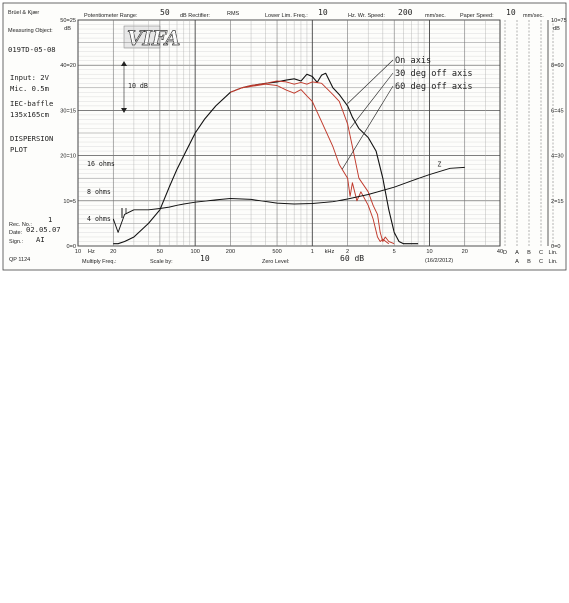  What do you see at coordinates (439, 261) in the screenshot?
I see `part-number: (16/2/2012)` at bounding box center [439, 261].